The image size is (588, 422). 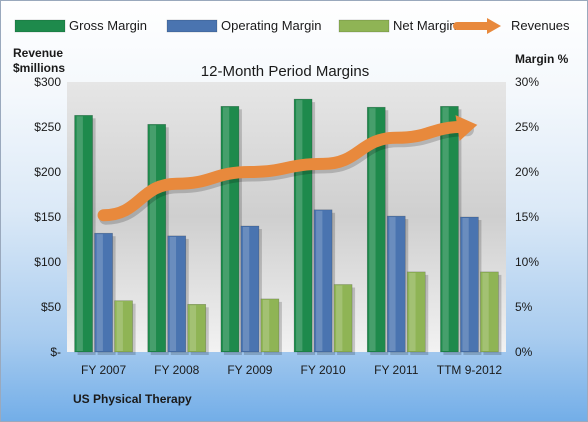 I want to click on right-axis-ticks: 0% 5% 10% 15% 20% 25% 30%, so click(x=527, y=217).